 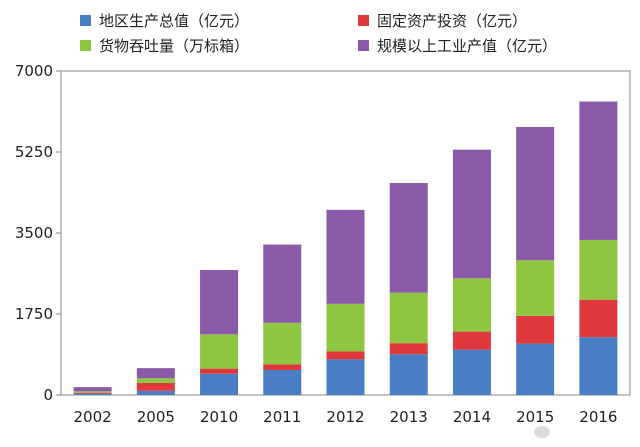 What do you see at coordinates (156, 417) in the screenshot?
I see `x-tick-label: 2005` at bounding box center [156, 417].